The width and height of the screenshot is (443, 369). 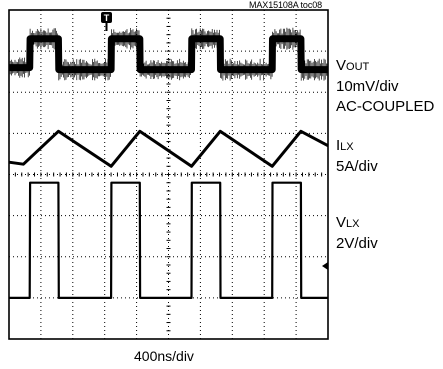 What do you see at coordinates (357, 233) in the screenshot?
I see `vlx-label-block: VLX 2V/div` at bounding box center [357, 233].